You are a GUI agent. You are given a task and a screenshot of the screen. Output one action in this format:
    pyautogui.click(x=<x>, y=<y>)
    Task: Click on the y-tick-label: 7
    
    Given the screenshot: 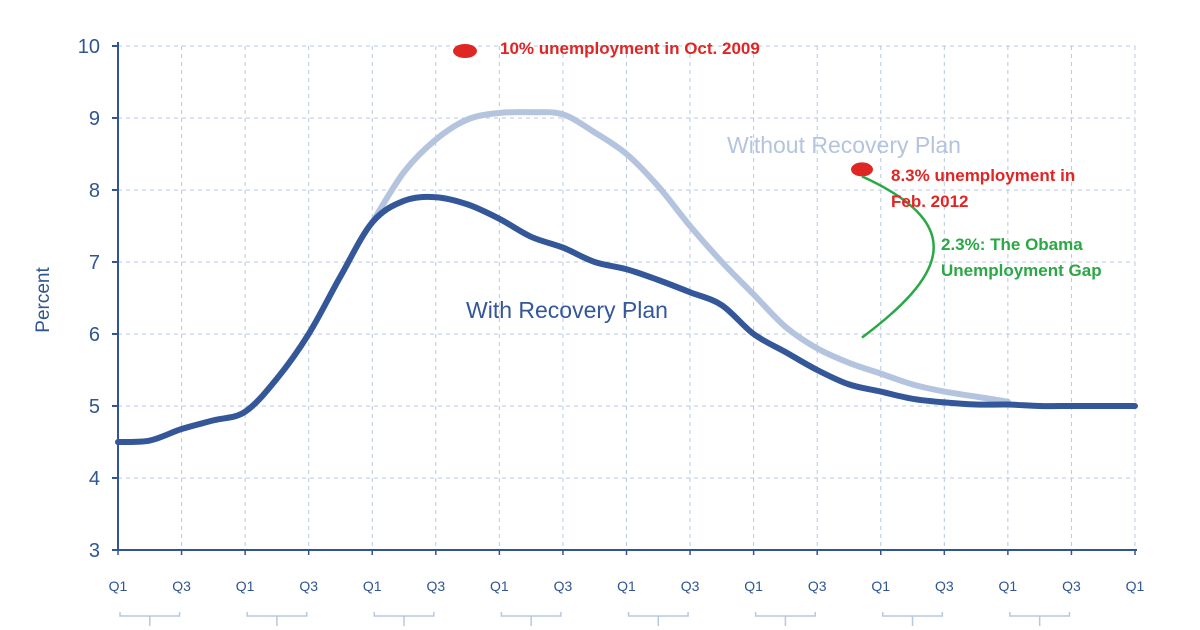 What is the action you would take?
    pyautogui.click(x=94, y=263)
    